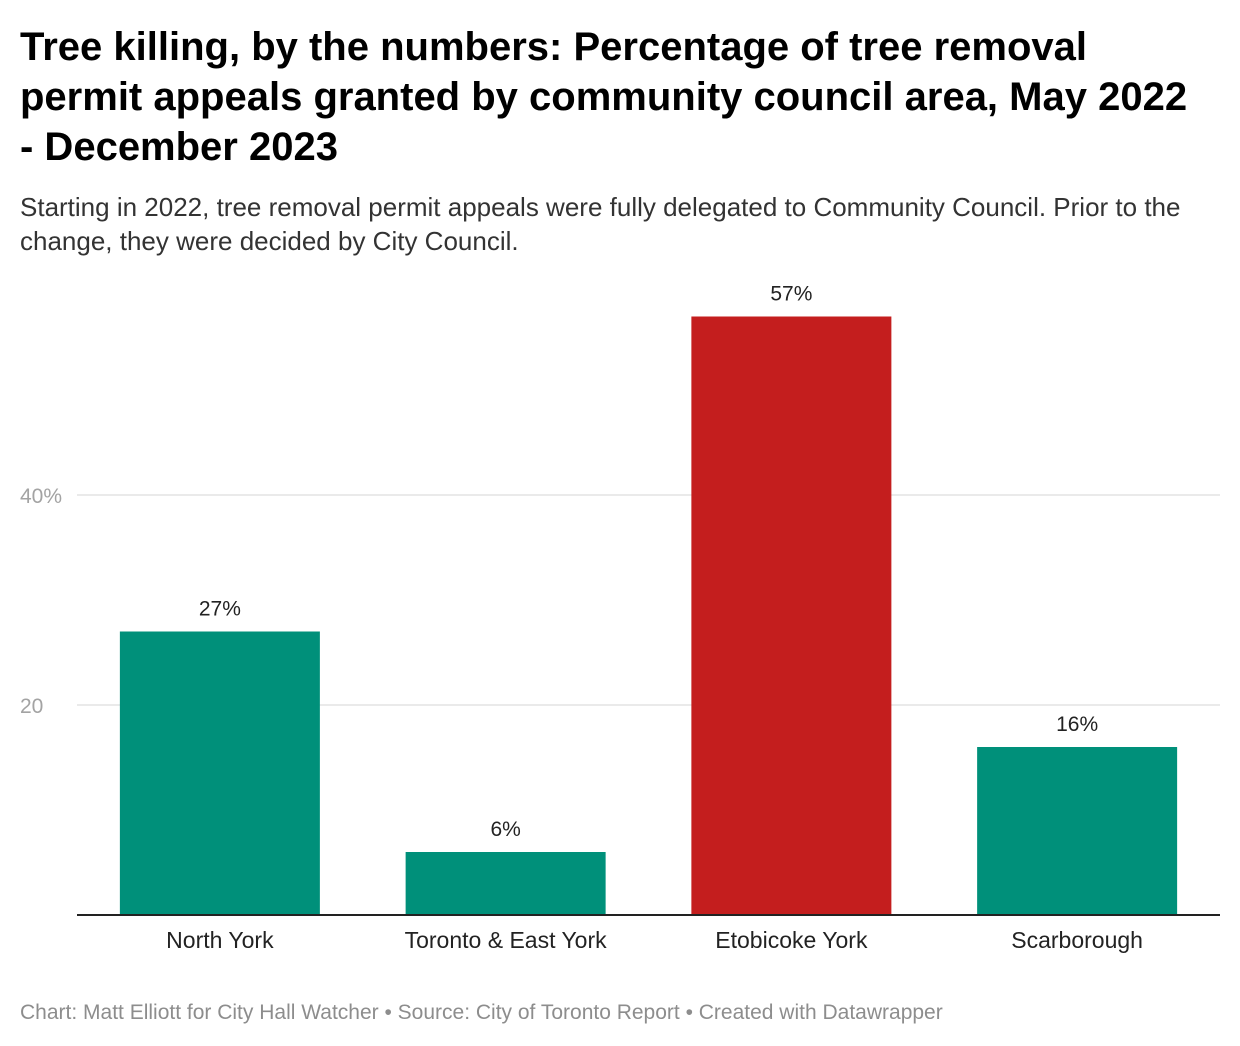 The height and width of the screenshot is (1046, 1240). Describe the element at coordinates (1077, 940) in the screenshot. I see `x-category-label: Scarborough` at that location.